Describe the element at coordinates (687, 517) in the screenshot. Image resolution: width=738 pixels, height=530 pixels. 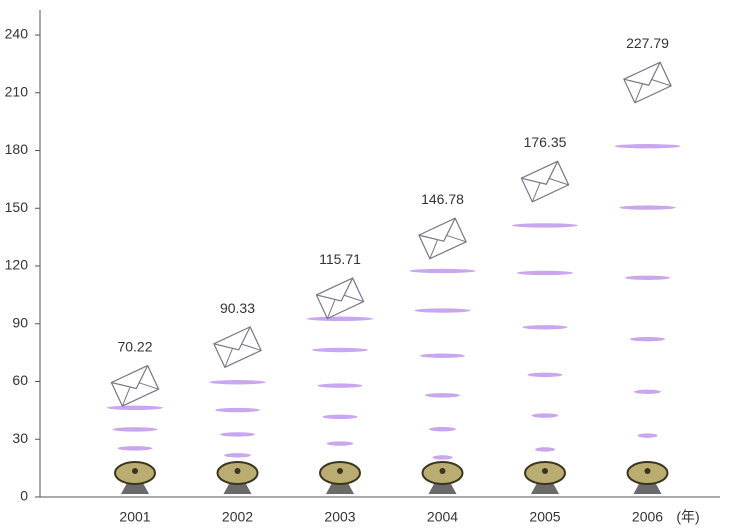
I see `x-unit: (年)` at that location.